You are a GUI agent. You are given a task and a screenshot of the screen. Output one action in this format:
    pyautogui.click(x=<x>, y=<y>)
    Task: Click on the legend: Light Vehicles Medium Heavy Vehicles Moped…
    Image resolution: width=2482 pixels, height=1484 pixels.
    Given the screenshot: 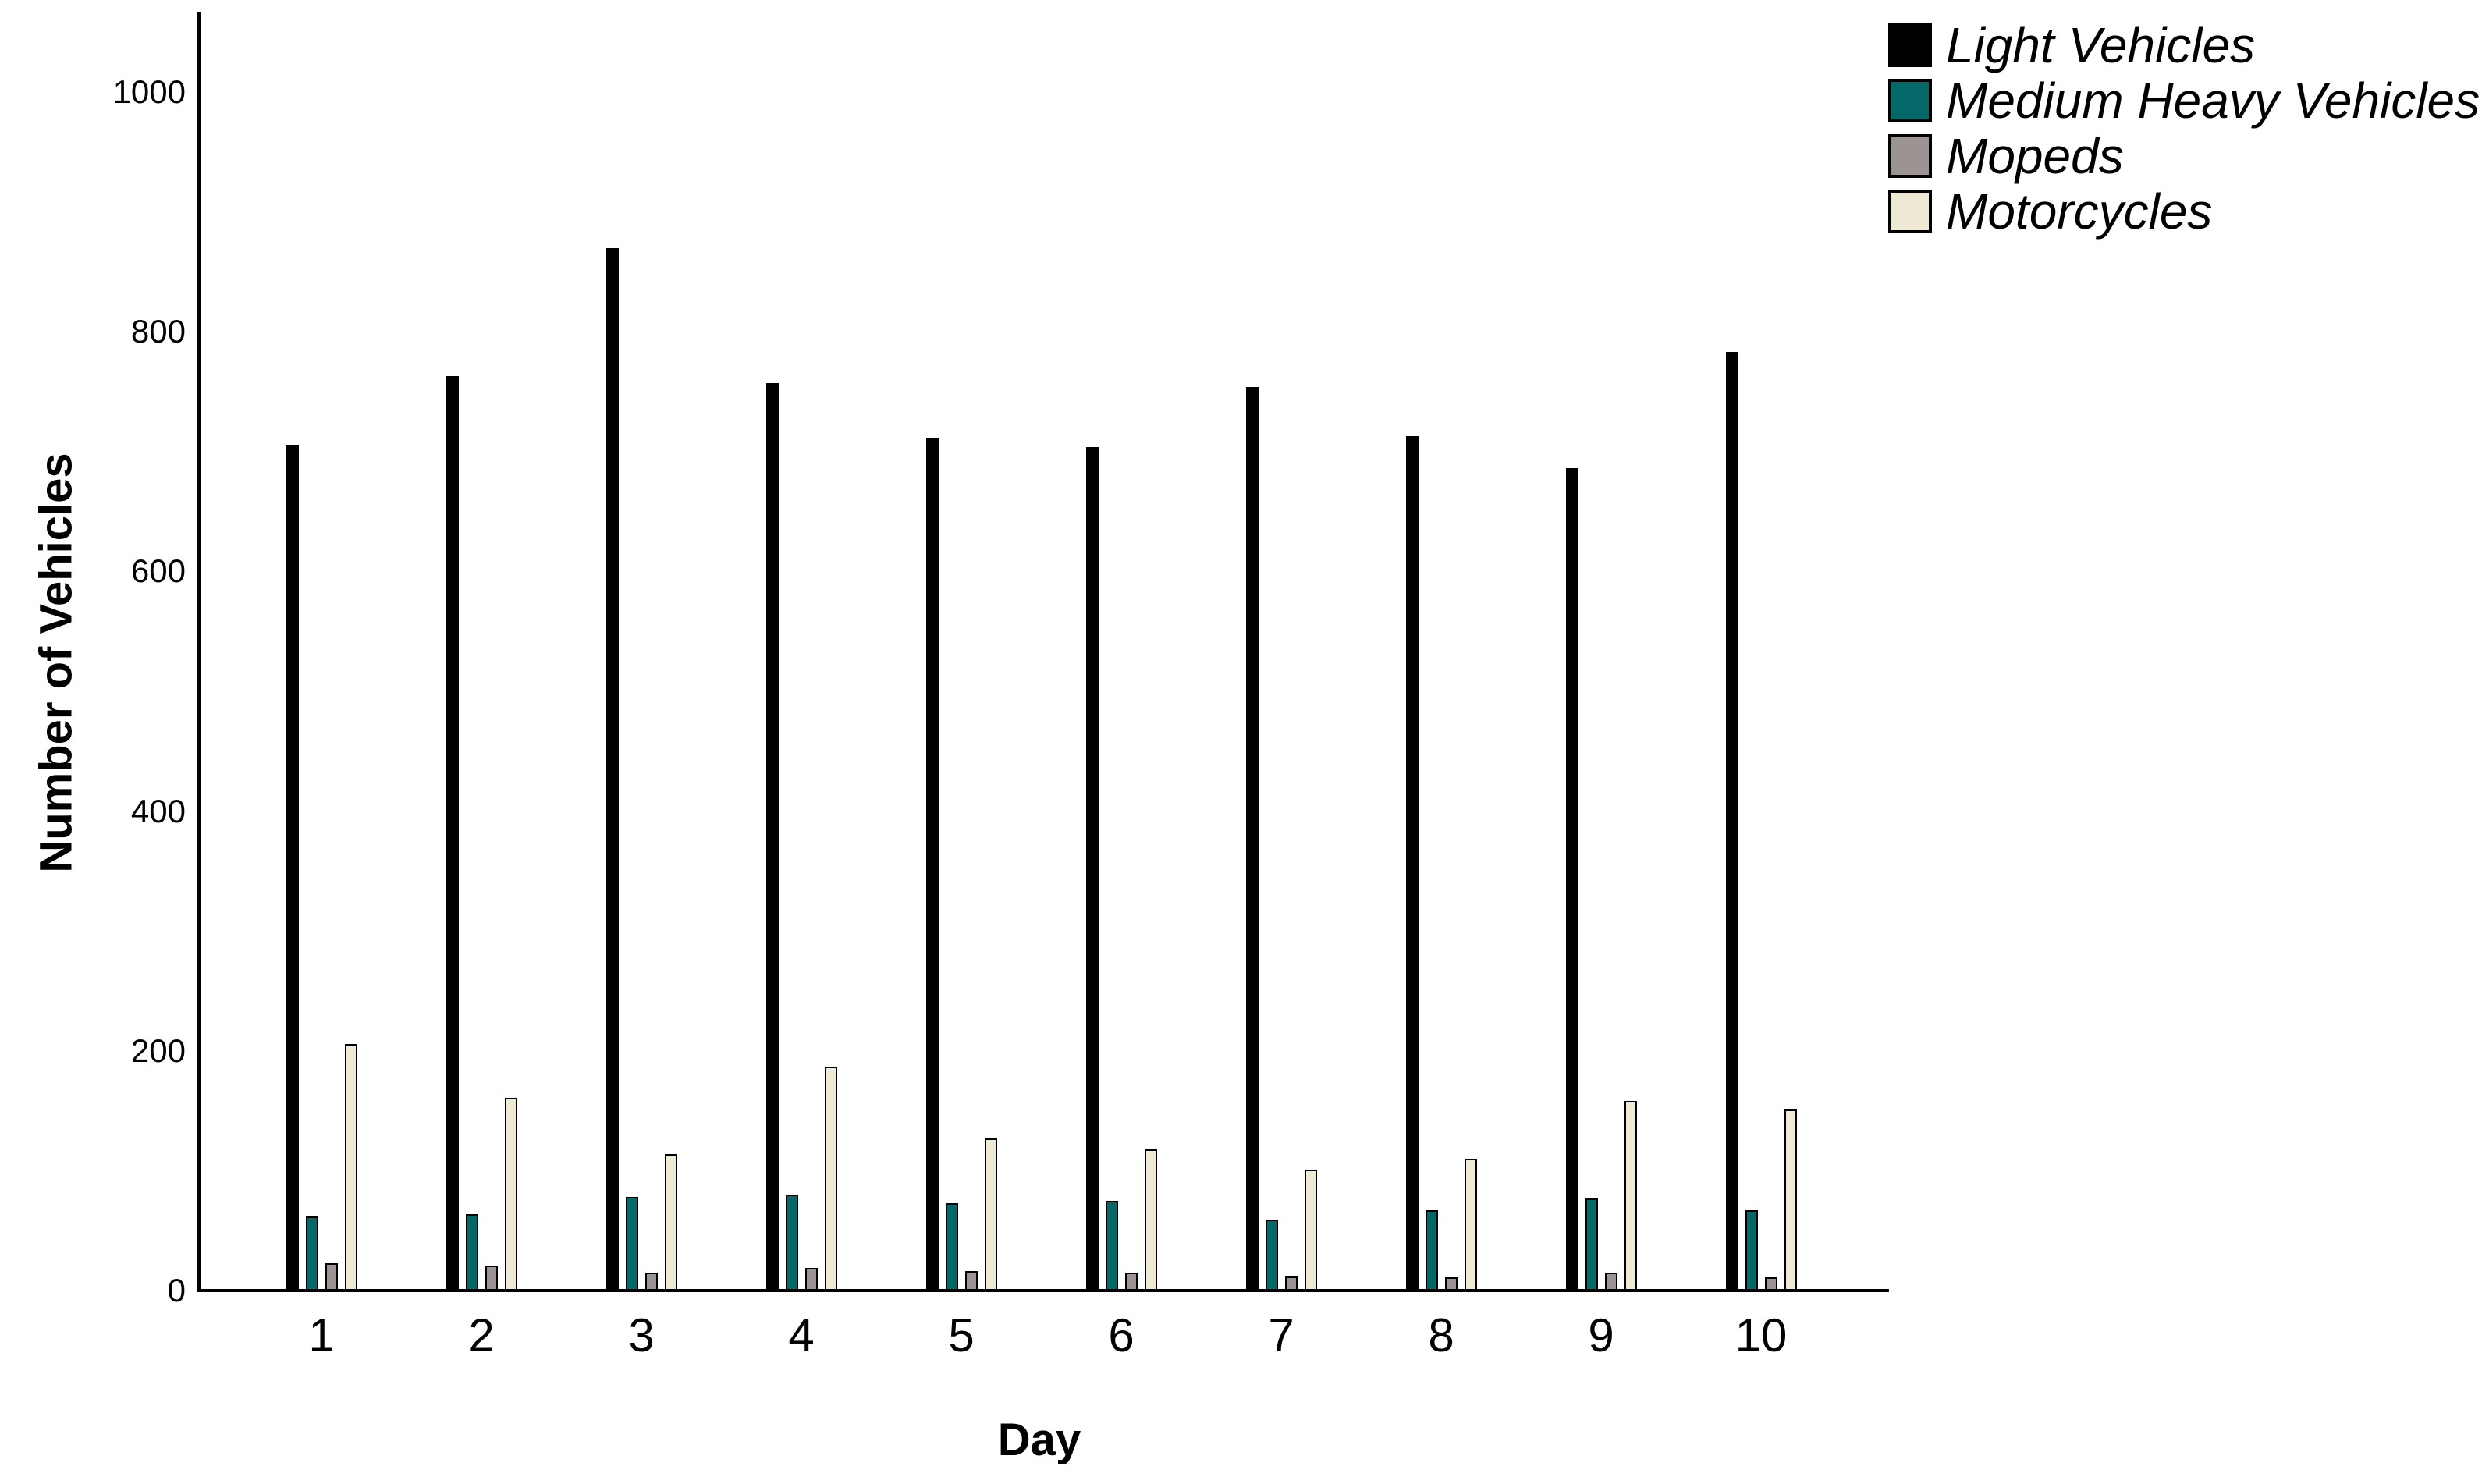 What is the action you would take?
    pyautogui.click(x=2184, y=131)
    